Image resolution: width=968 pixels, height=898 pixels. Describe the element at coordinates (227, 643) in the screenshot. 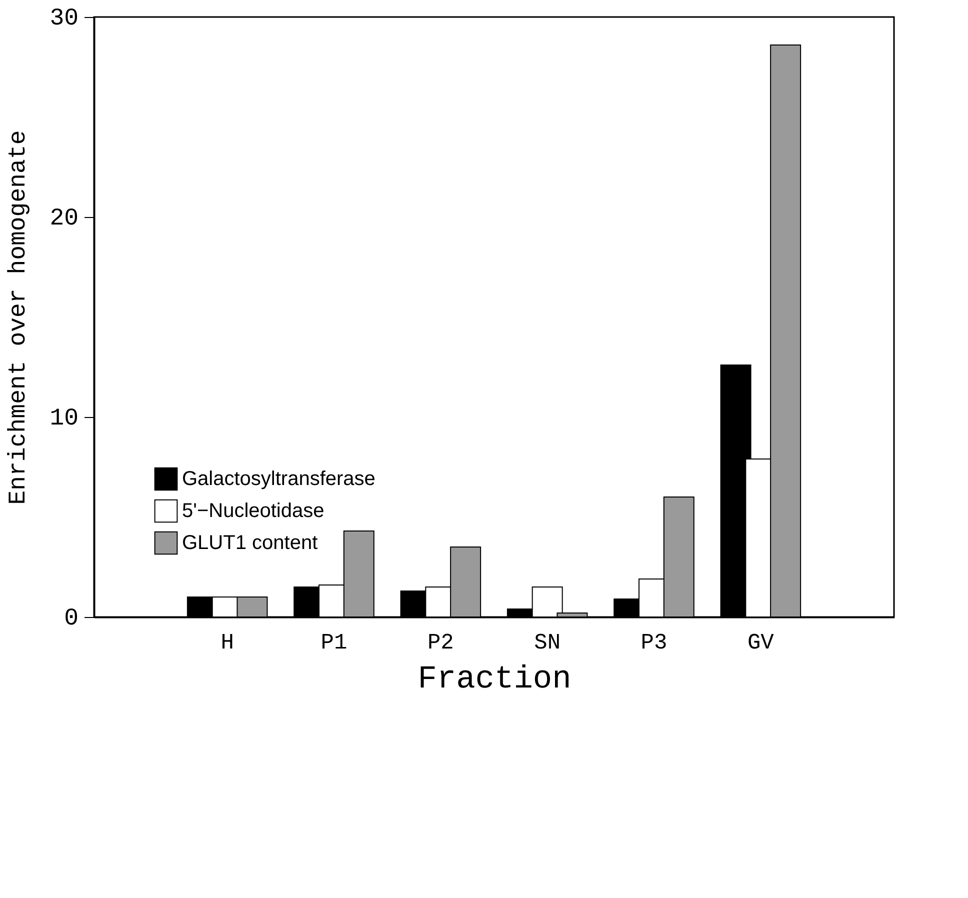

I see `x-tick-label: H` at that location.